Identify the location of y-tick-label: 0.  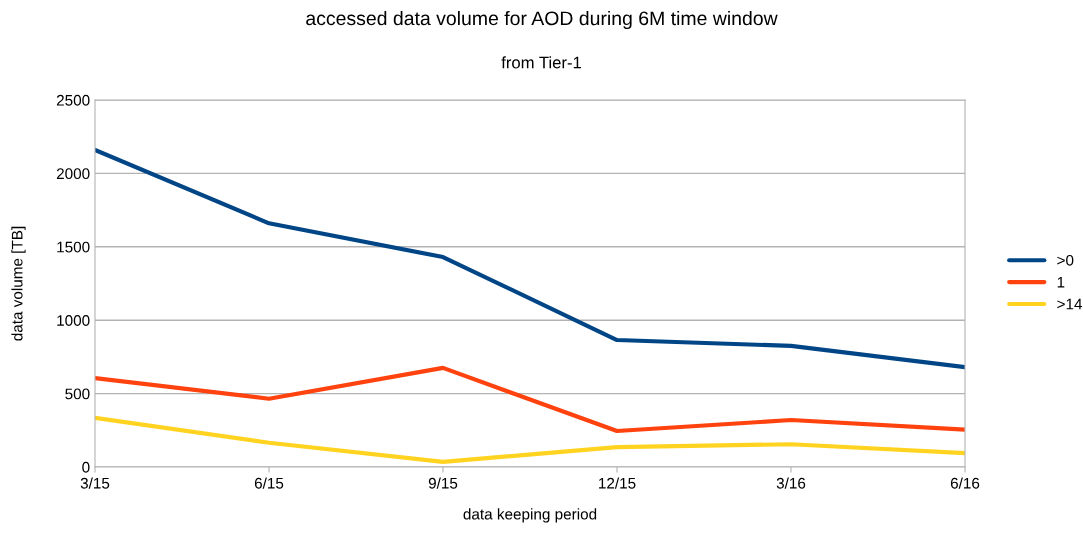
(86, 467).